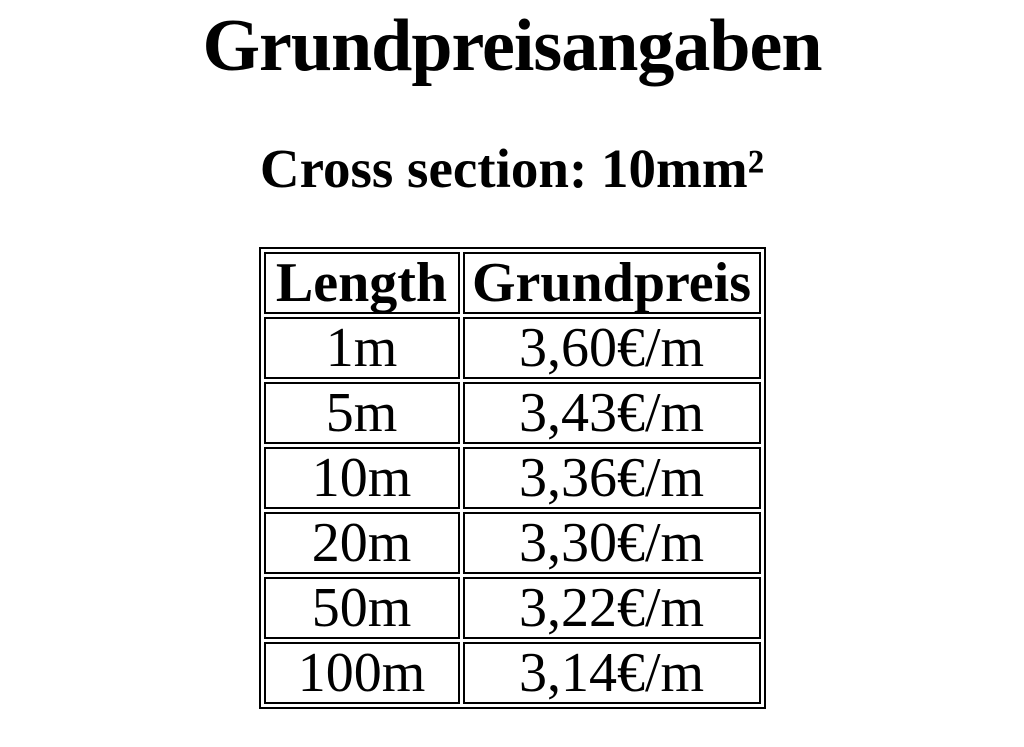 The width and height of the screenshot is (1024, 747). I want to click on table-row: 50m 3,22€/m, so click(512, 608).